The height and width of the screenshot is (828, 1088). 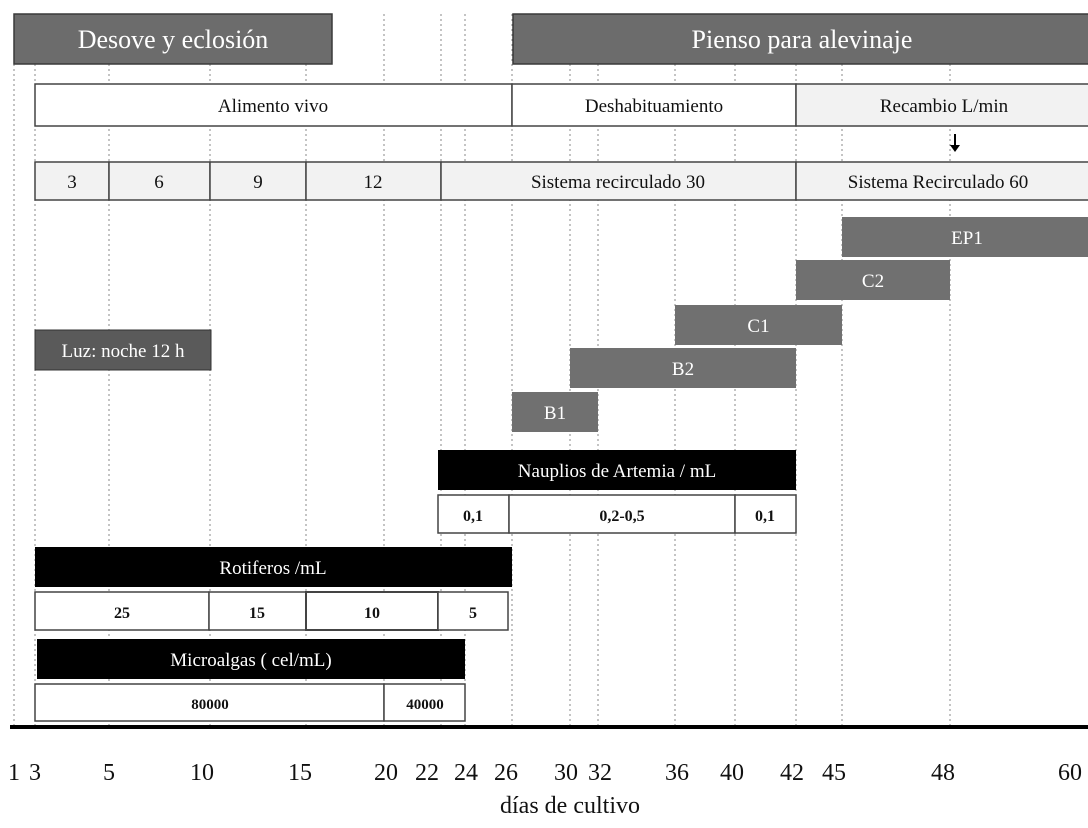 What do you see at coordinates (600, 773) in the screenshot?
I see `x-tick-32: 32` at bounding box center [600, 773].